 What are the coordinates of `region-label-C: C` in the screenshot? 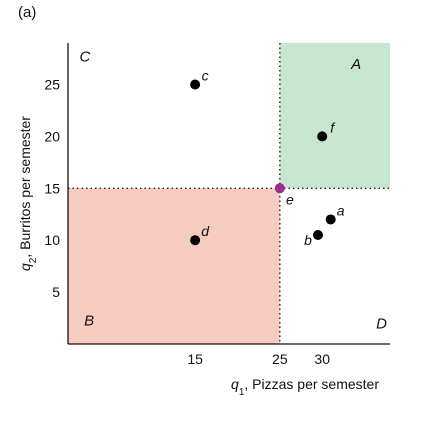 It's located at (85, 57).